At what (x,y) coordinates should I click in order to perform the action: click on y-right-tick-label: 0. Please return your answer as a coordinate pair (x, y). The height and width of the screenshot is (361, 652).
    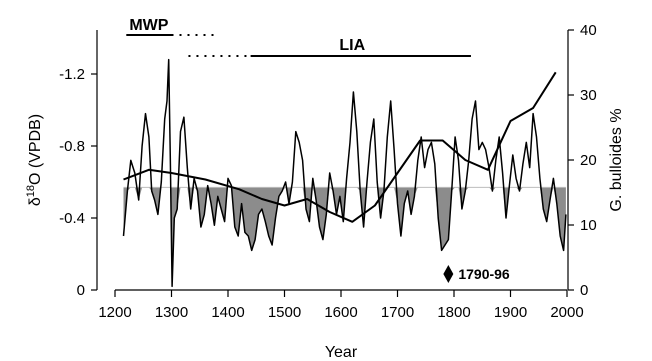
    Looking at the image, I should click on (584, 290).